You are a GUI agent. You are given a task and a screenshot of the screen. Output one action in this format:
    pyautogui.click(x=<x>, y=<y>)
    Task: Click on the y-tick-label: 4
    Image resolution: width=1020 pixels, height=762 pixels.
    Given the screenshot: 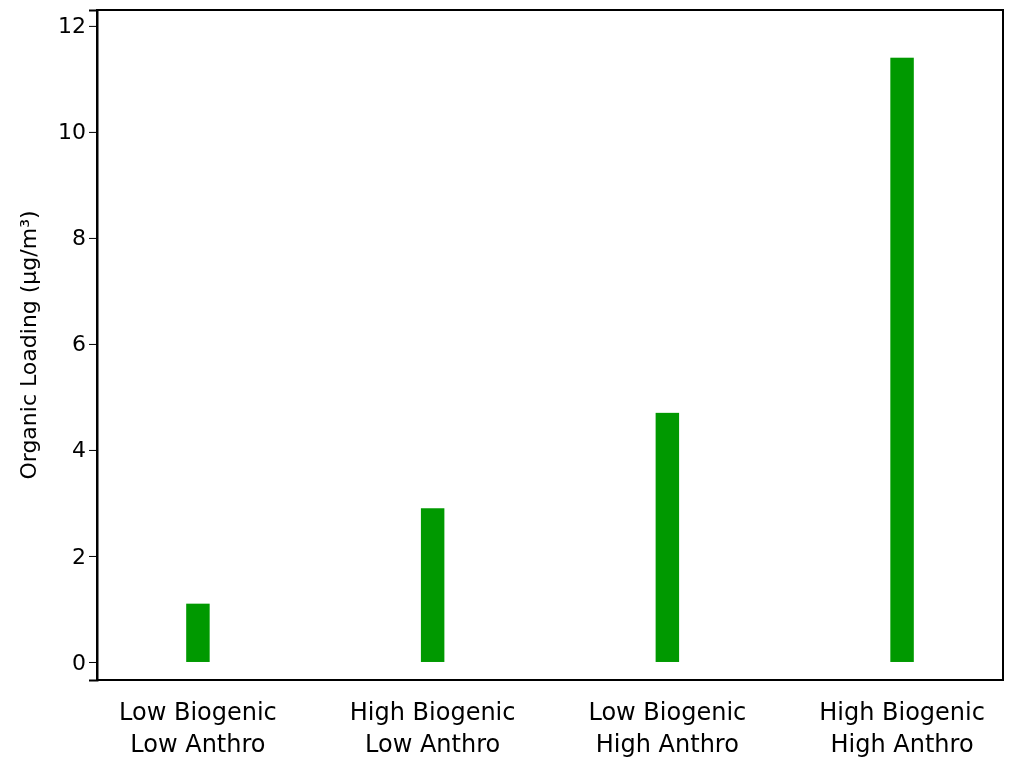 What is the action you would take?
    pyautogui.click(x=79, y=450)
    